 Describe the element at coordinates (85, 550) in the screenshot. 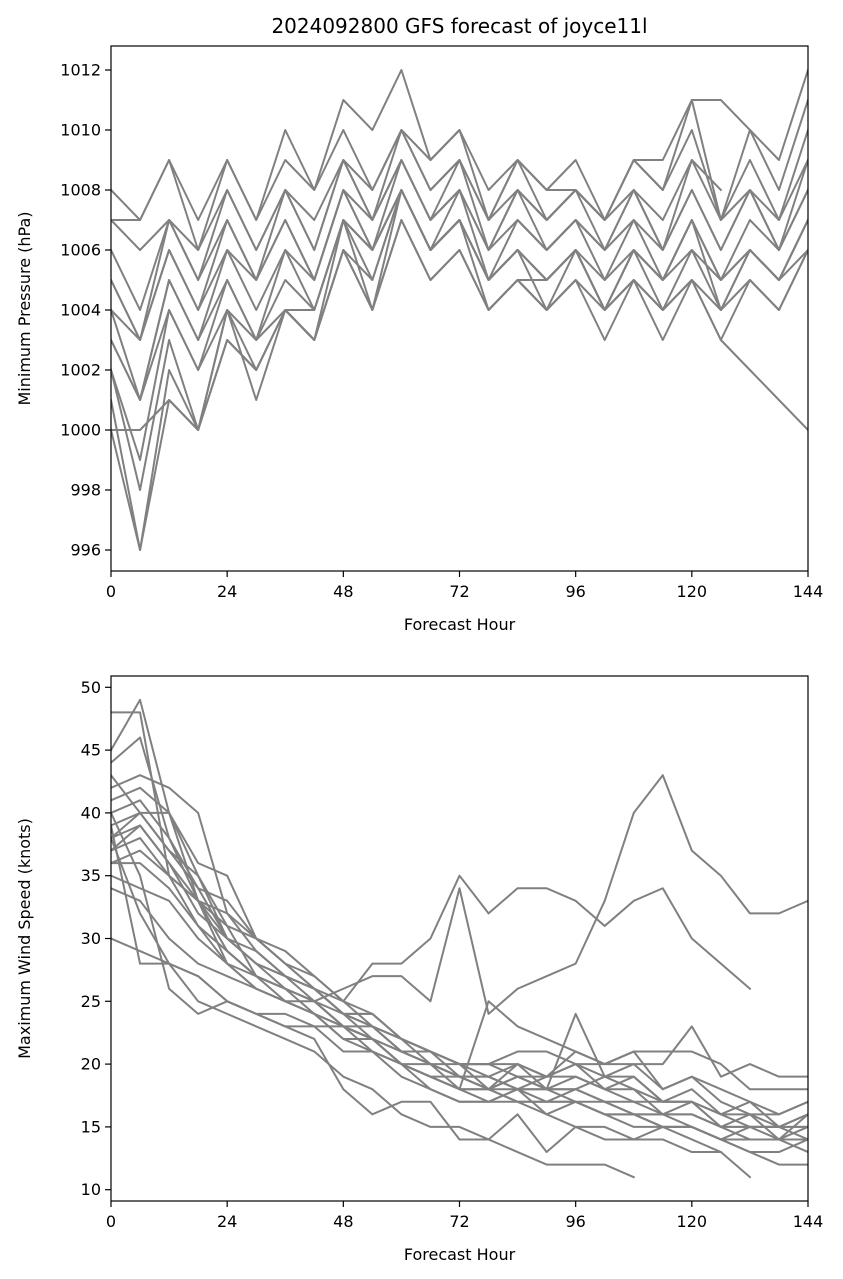

I see `y-tick-label: 996` at that location.